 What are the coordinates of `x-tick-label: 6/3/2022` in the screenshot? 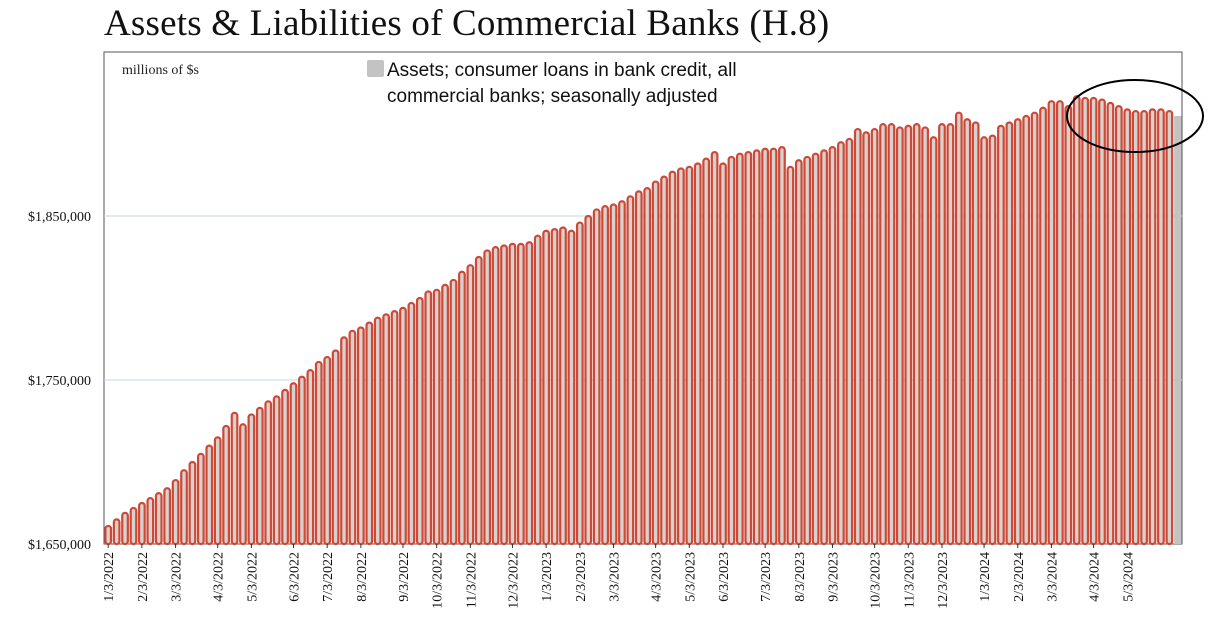 It's located at (294, 577).